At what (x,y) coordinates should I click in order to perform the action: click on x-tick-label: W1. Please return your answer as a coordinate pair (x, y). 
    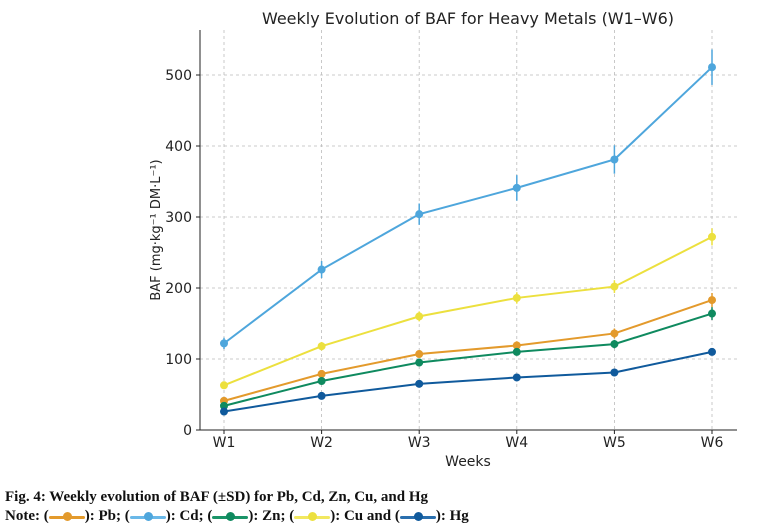
    Looking at the image, I should click on (224, 443).